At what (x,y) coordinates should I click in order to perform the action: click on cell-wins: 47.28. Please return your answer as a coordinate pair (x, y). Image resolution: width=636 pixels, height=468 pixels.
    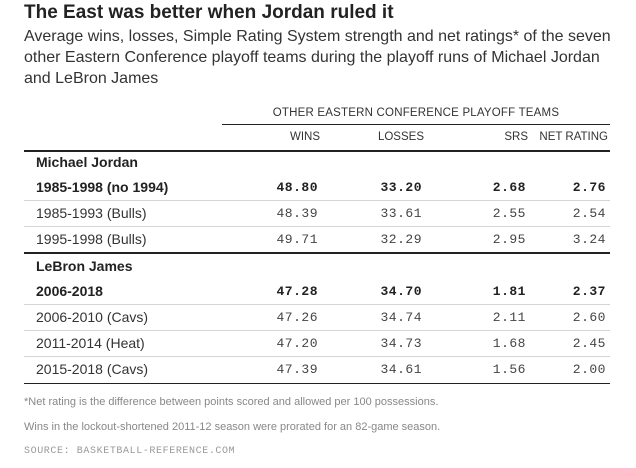
    Looking at the image, I should click on (297, 291).